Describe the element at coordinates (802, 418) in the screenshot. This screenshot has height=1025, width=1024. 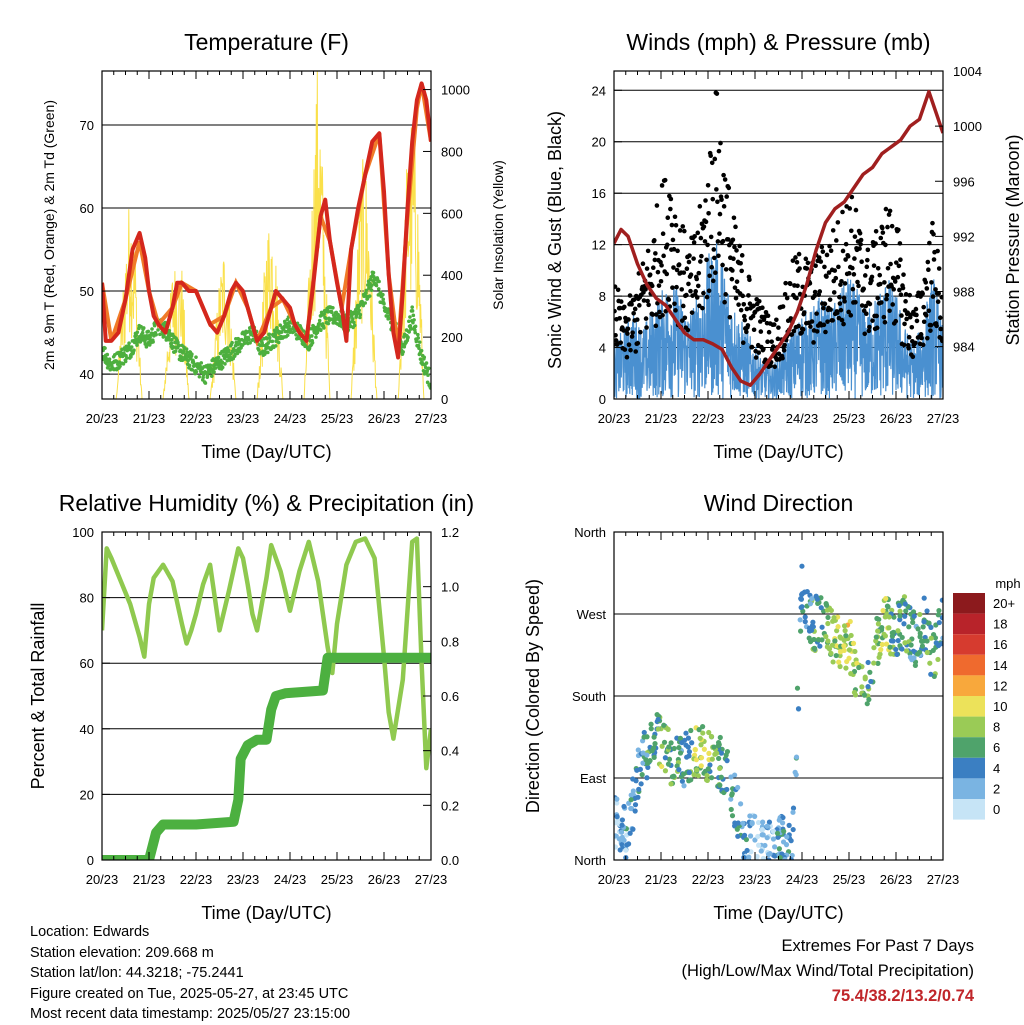
I see `x-tick-label: 24/23` at that location.